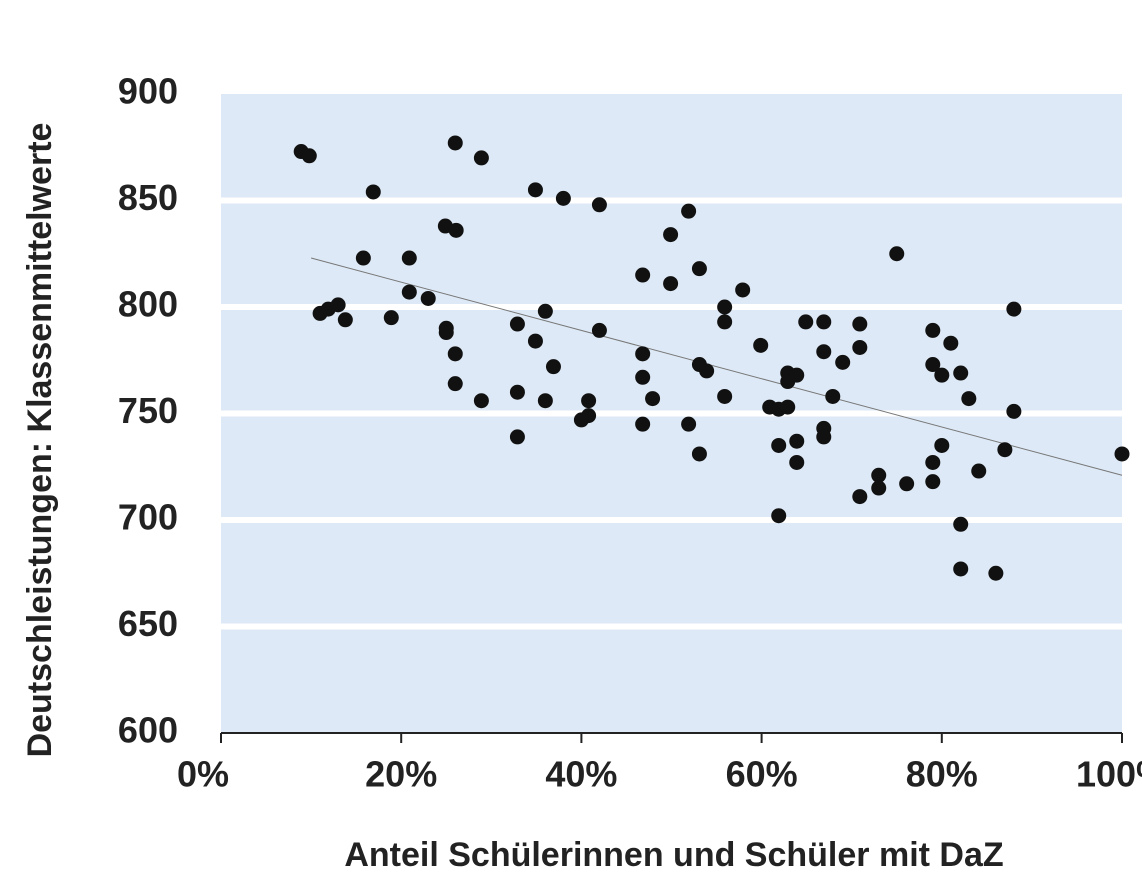 The width and height of the screenshot is (1142, 878). Describe the element at coordinates (148, 410) in the screenshot. I see `y-tick-label: 750` at that location.